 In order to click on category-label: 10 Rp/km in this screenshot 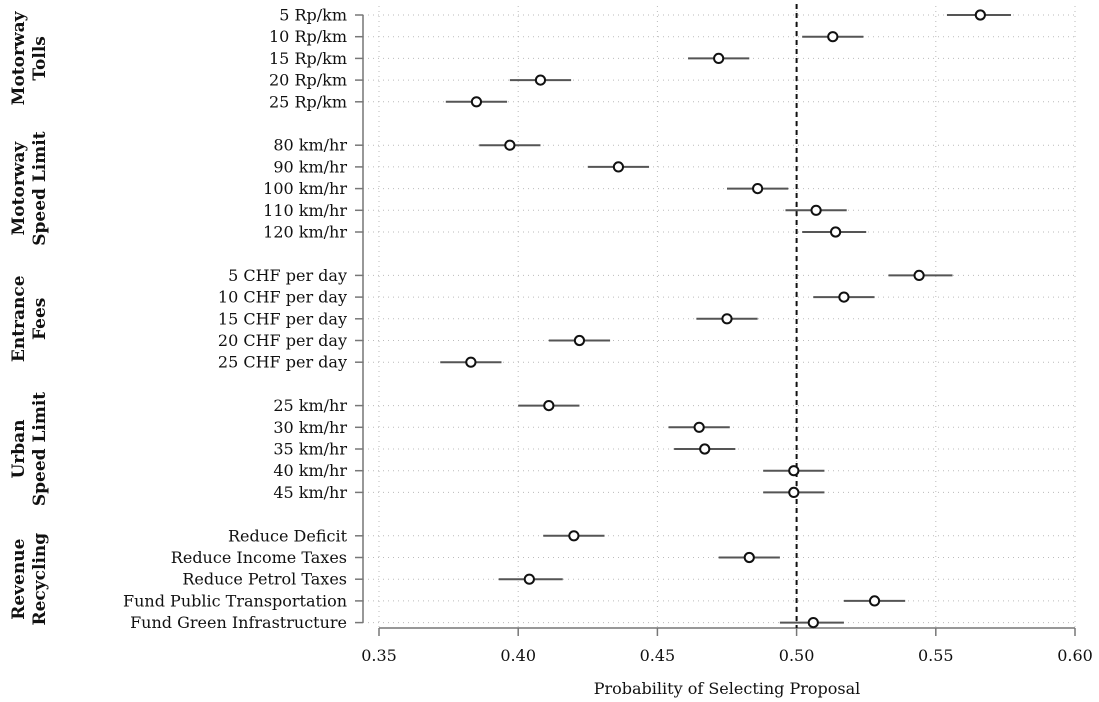, I will do `click(308, 36)`.